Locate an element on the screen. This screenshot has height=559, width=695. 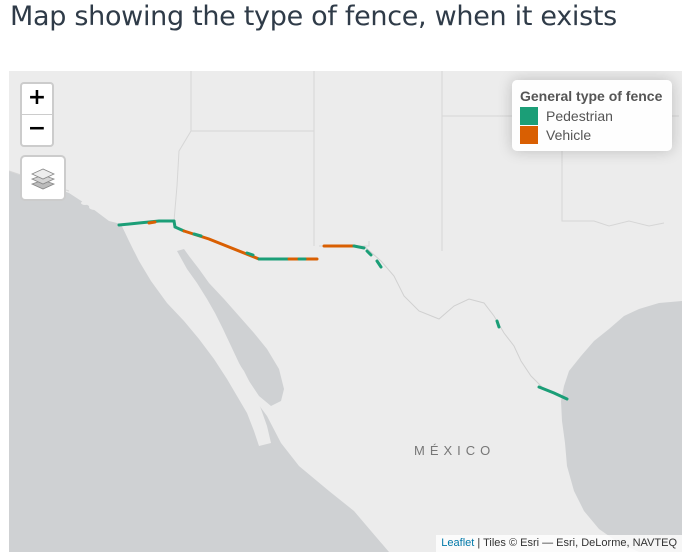
legend: General type of fence Pedestrian Vehicle is located at coordinates (592, 115).